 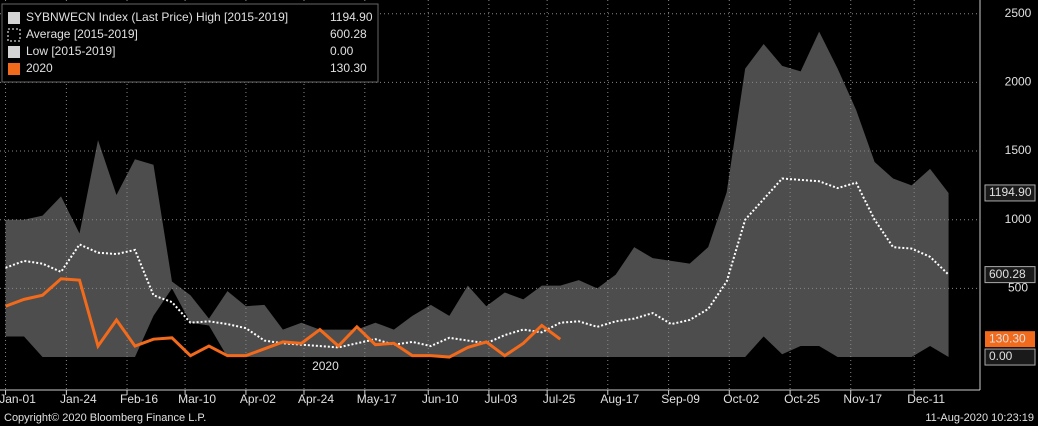 I want to click on legend-value: 130.30, so click(x=348, y=68).